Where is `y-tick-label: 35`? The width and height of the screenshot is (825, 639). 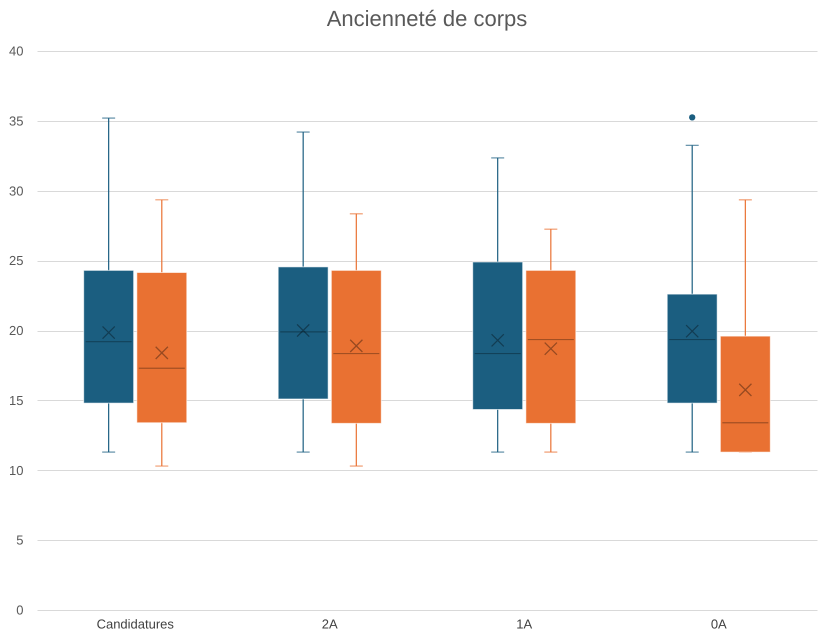
y-tick-label: 35 is located at coordinates (16, 120).